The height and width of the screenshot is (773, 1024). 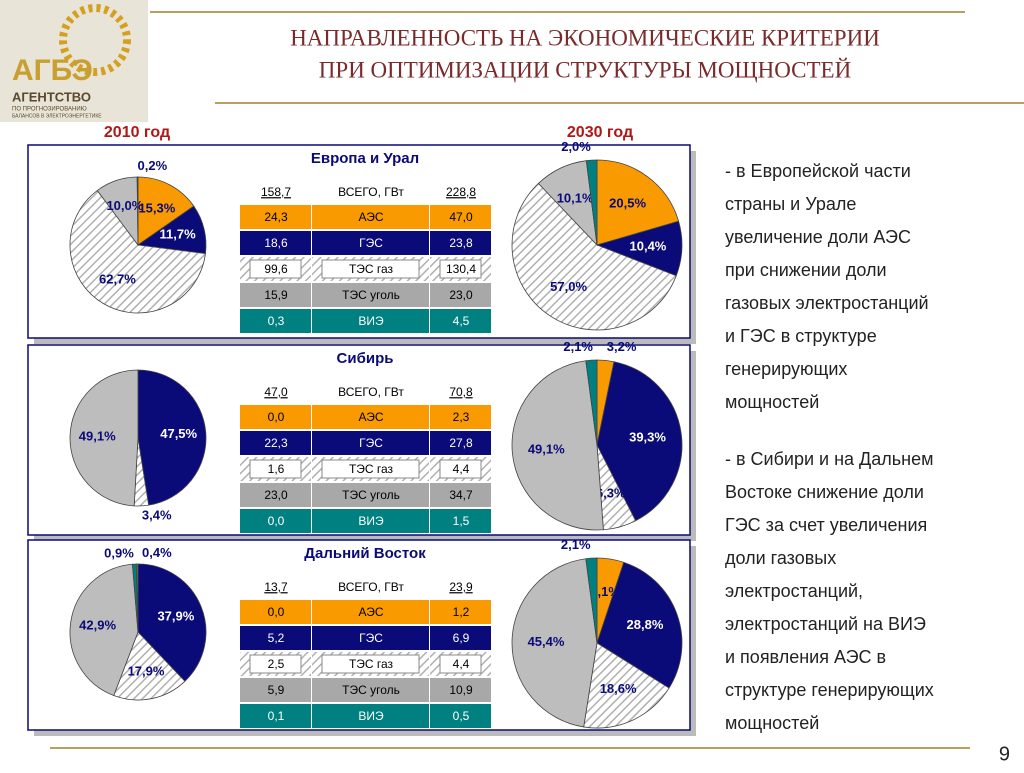 I want to click on note-line: при снижении доли, so click(x=806, y=270).